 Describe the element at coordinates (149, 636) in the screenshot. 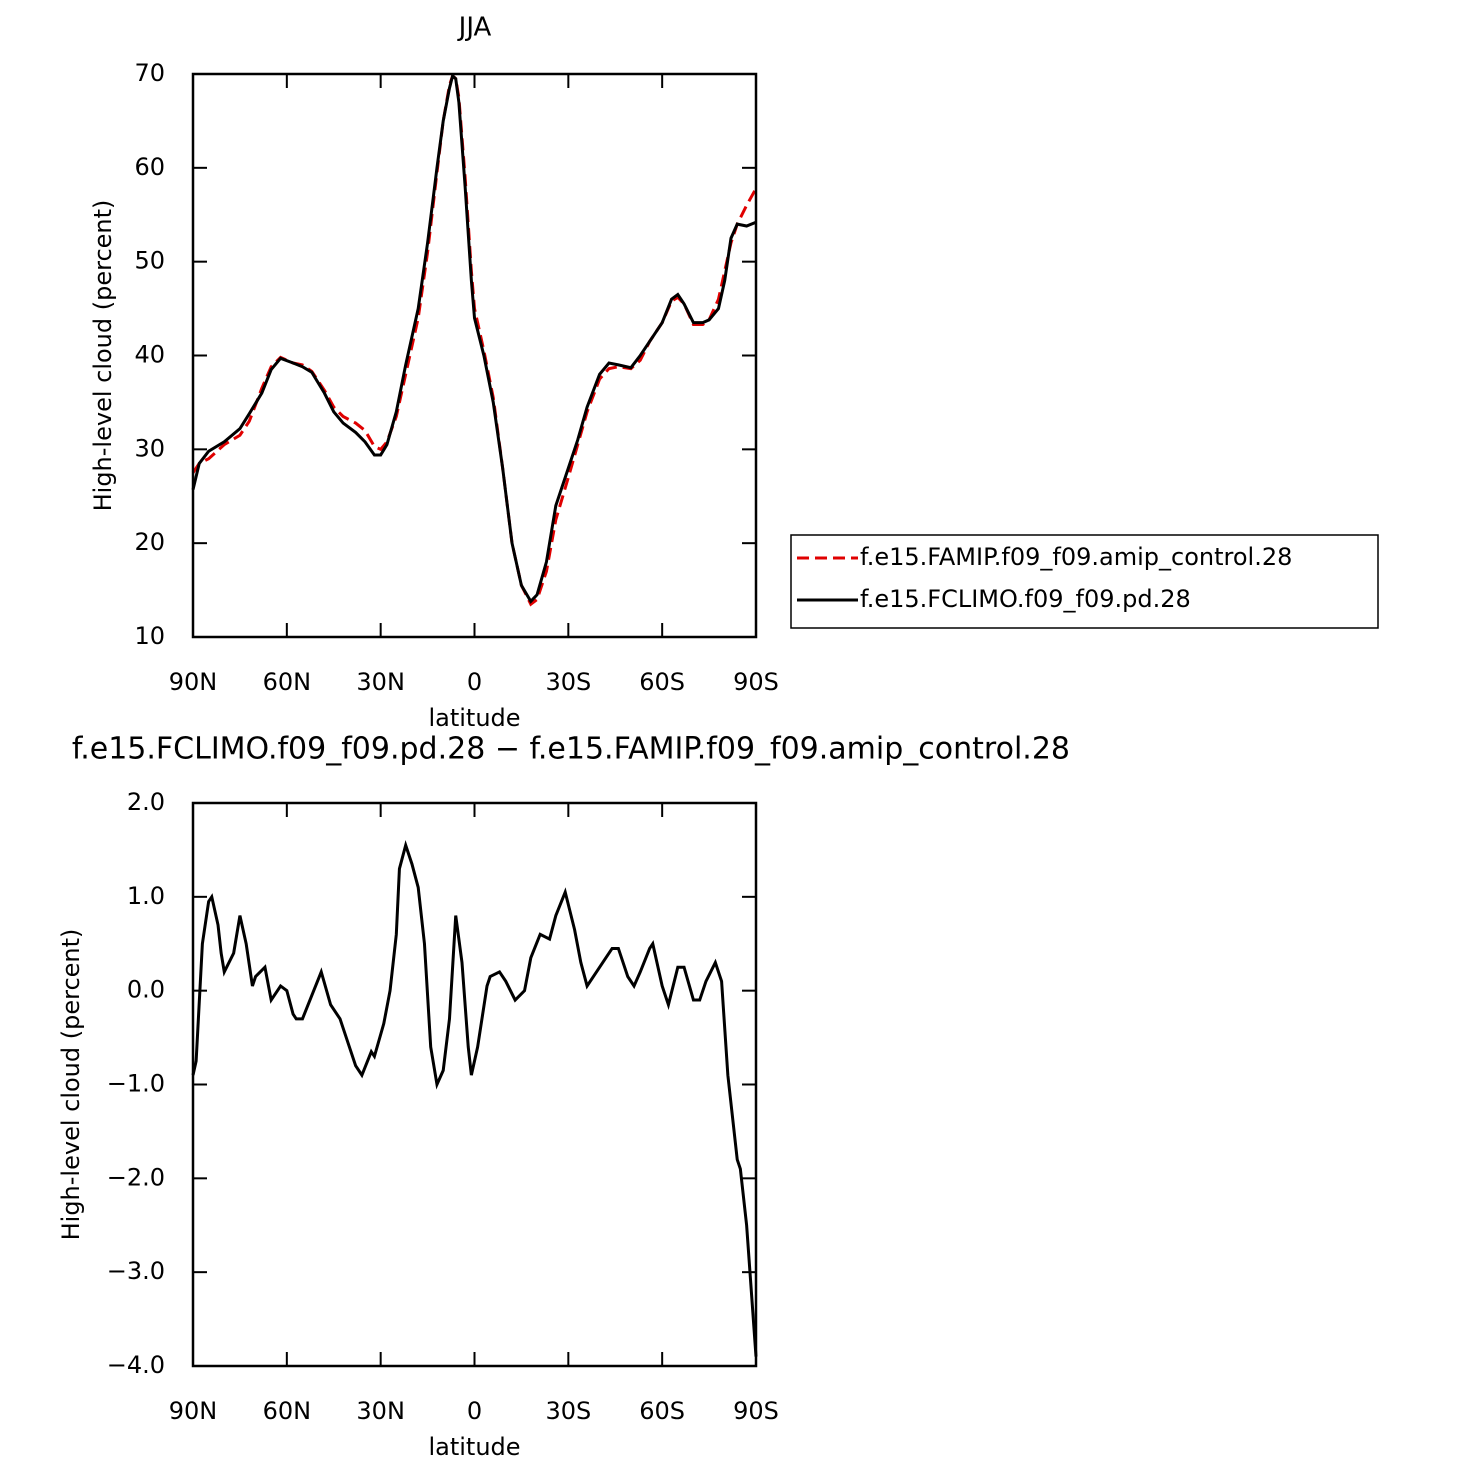

I see `y-tick-label: 10` at that location.